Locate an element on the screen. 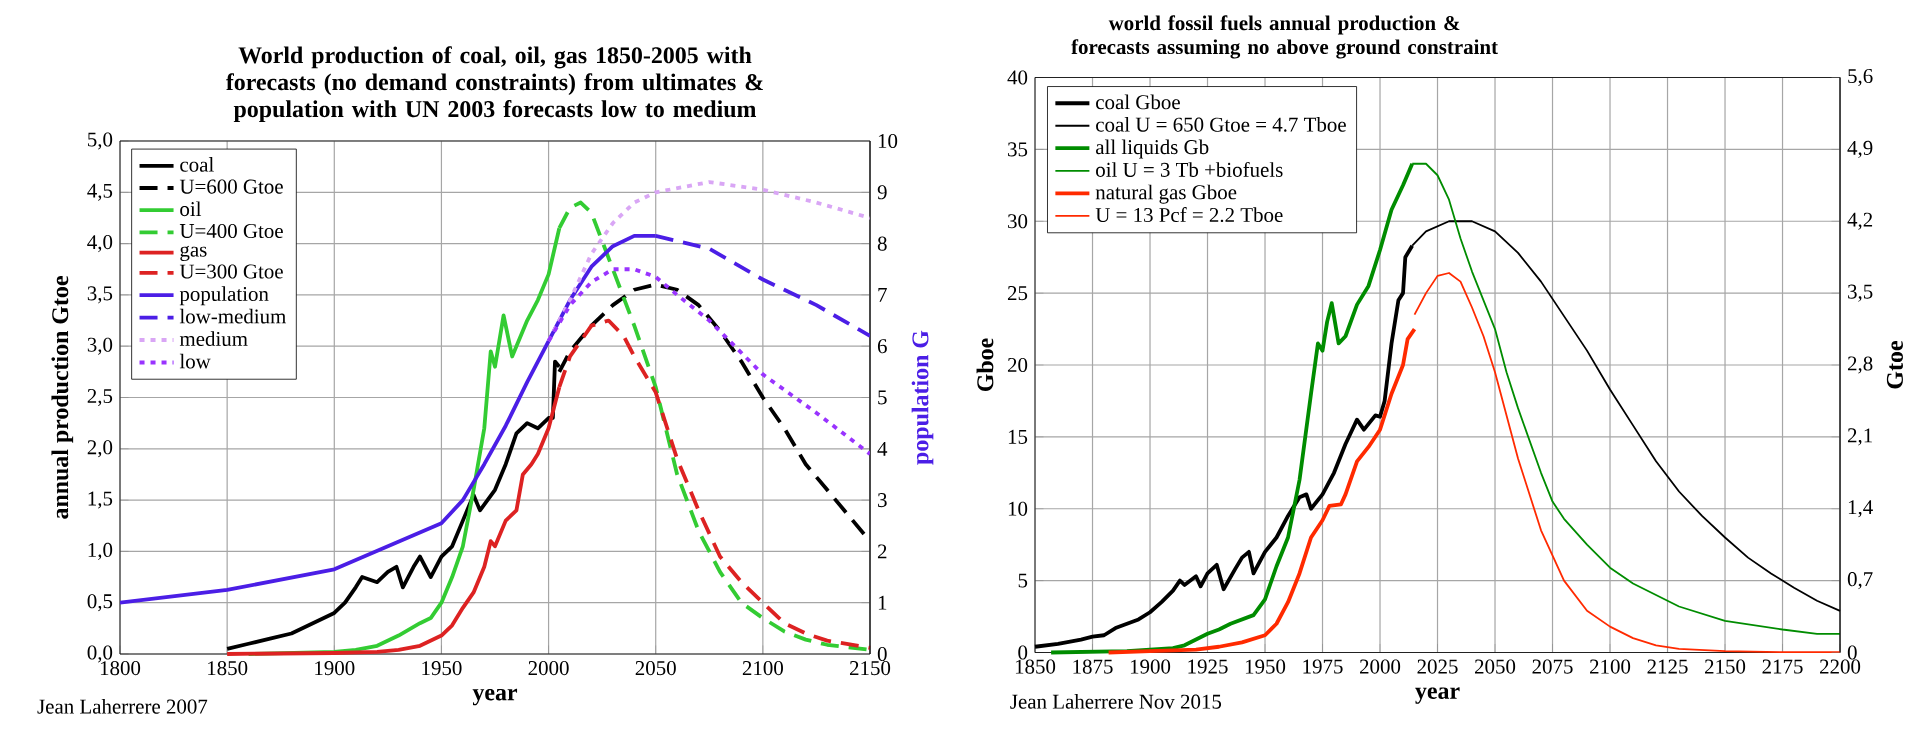  y2-tick-label: 3,5 is located at coordinates (1860, 293).